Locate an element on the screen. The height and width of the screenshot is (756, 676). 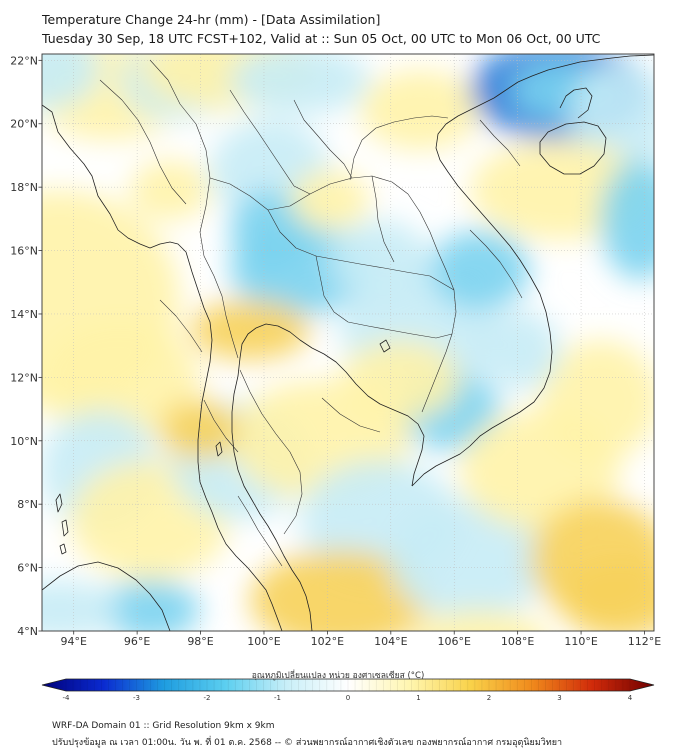
lon-tick-label: 112°E is located at coordinates (644, 641).